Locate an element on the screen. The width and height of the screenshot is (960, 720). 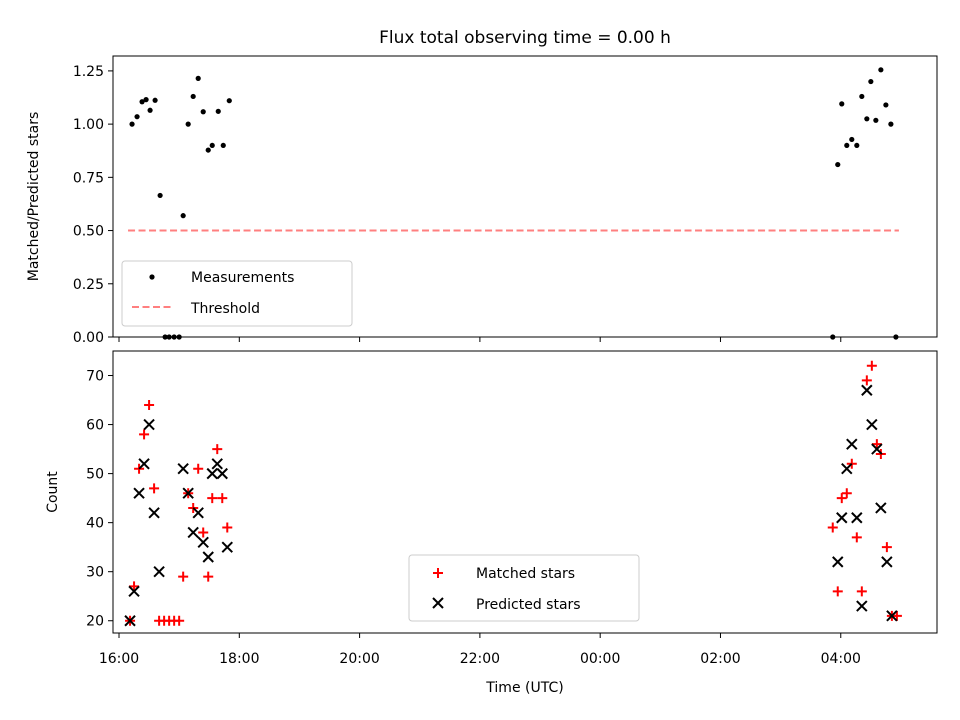
x-tick-label: 00:00 is located at coordinates (600, 659).